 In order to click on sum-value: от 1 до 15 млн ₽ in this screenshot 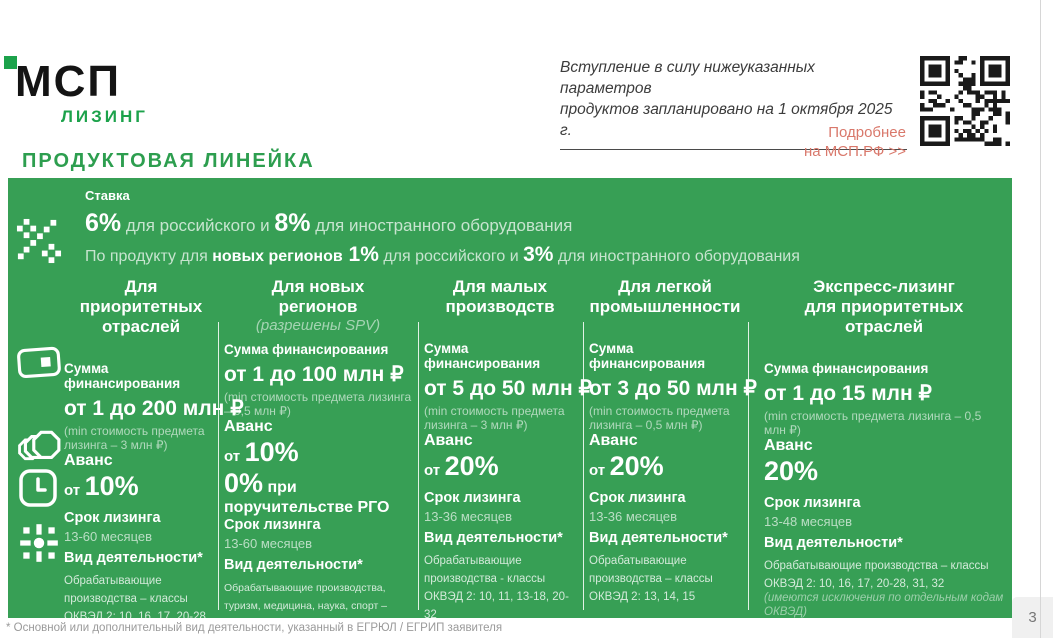, I will do `click(848, 394)`.